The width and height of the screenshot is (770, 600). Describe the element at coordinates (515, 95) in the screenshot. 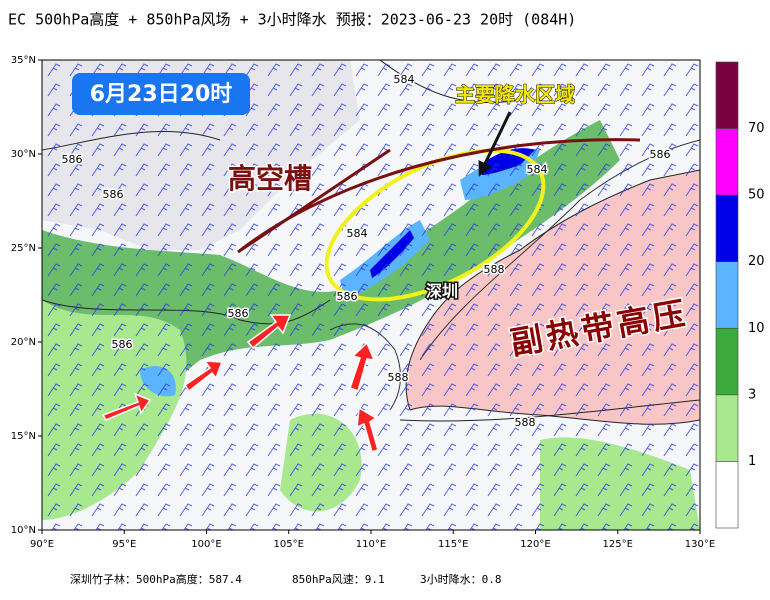

I see `rain-area-label: 主要降水区域` at that location.